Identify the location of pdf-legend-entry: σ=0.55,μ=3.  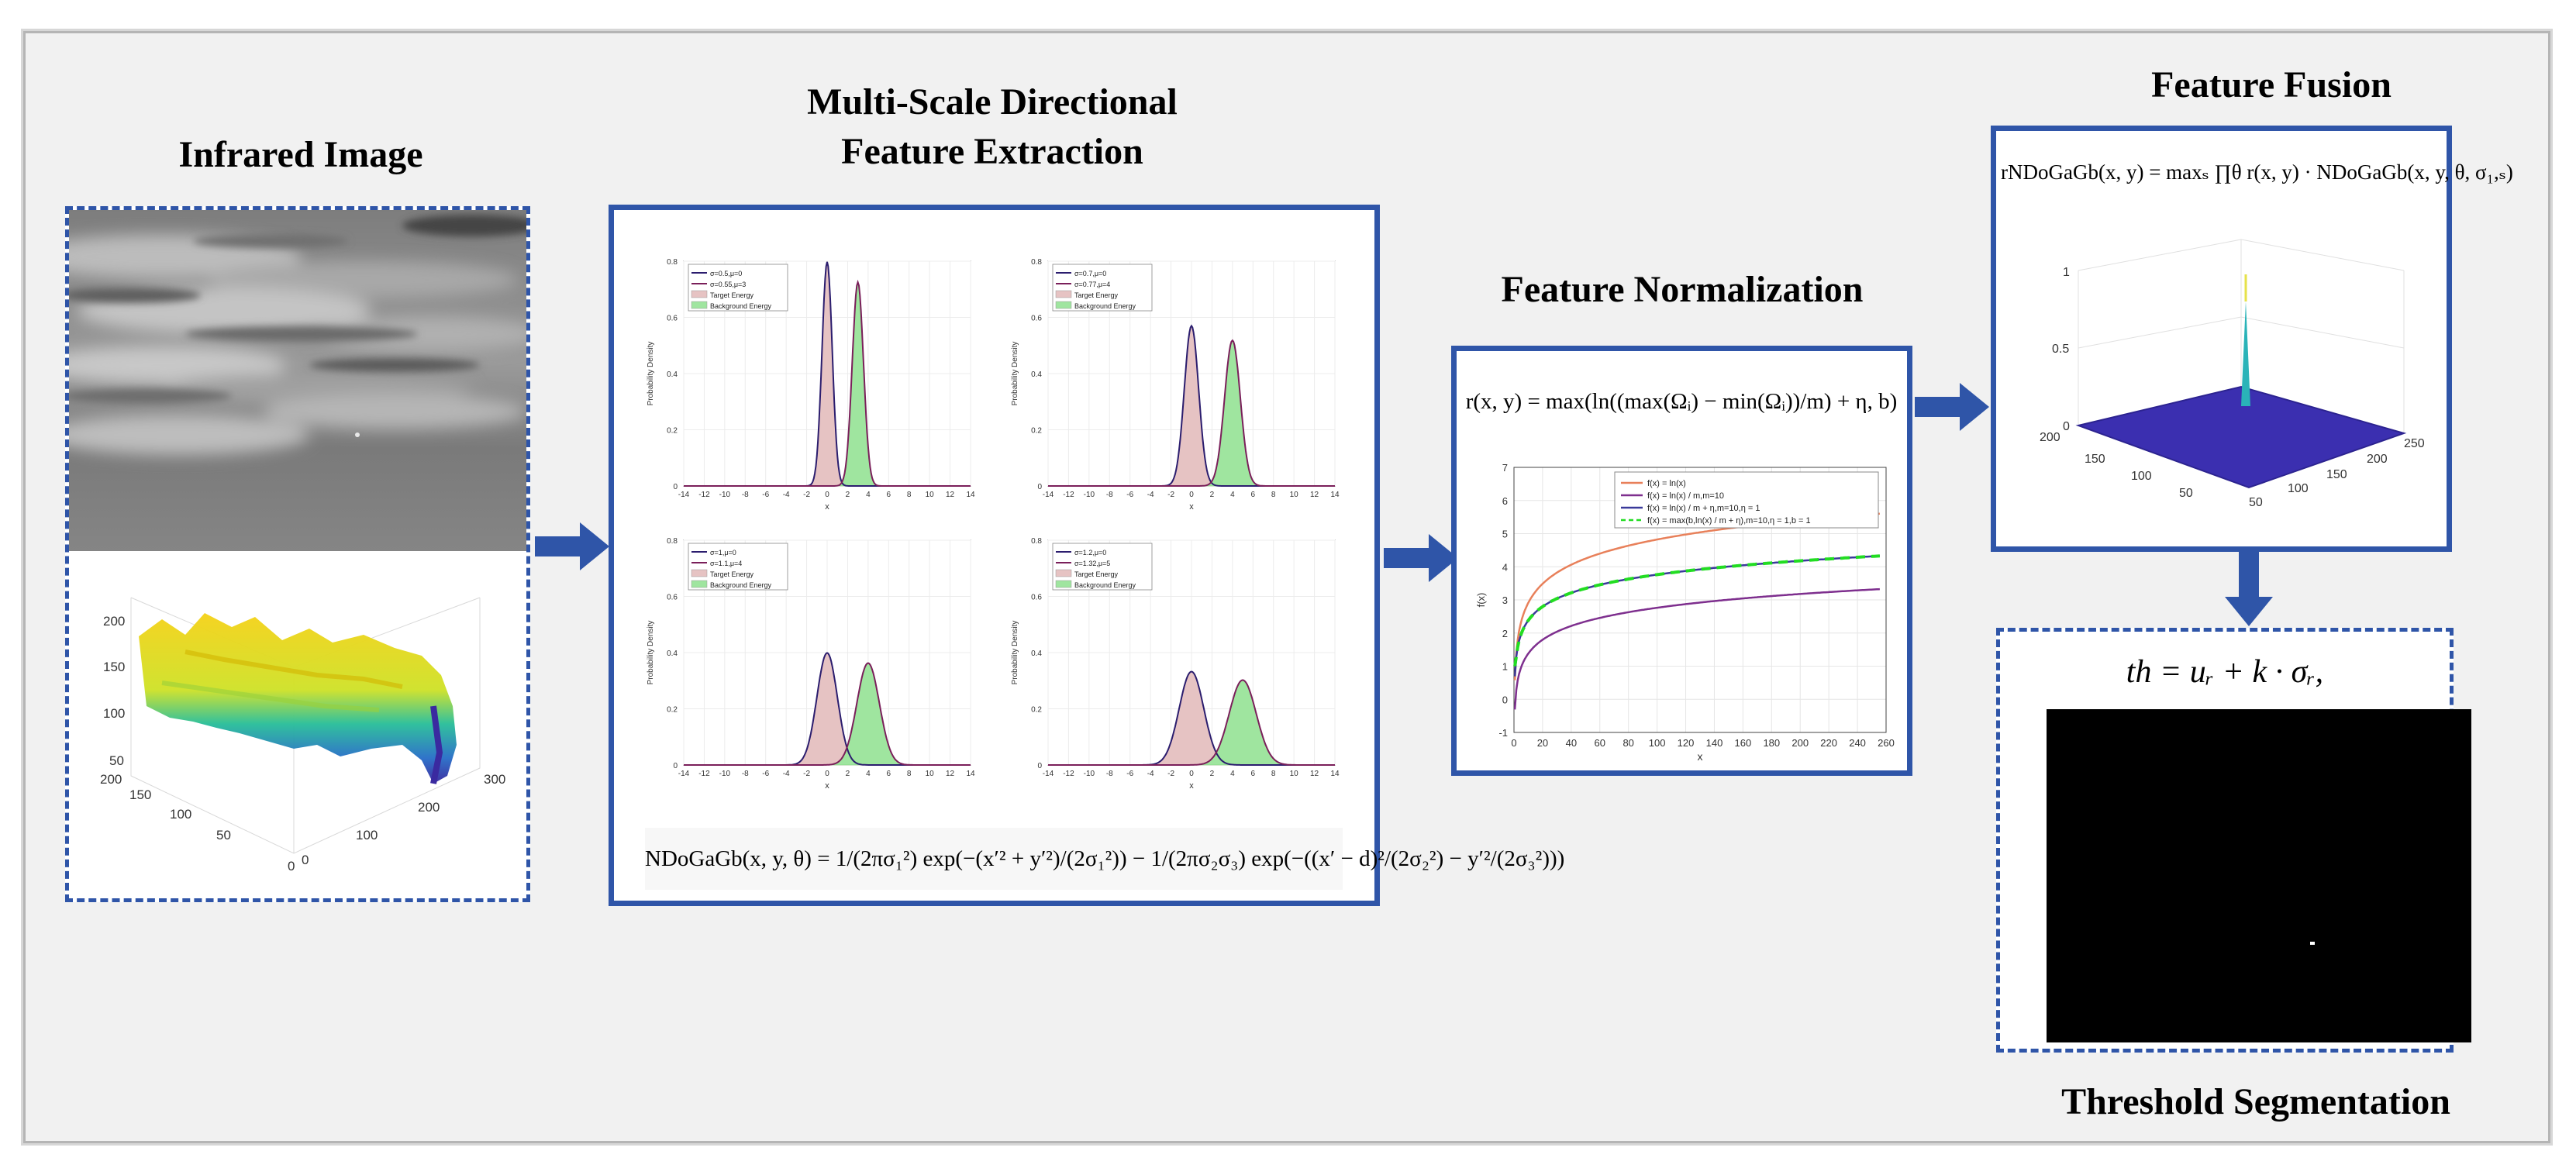
(728, 284).